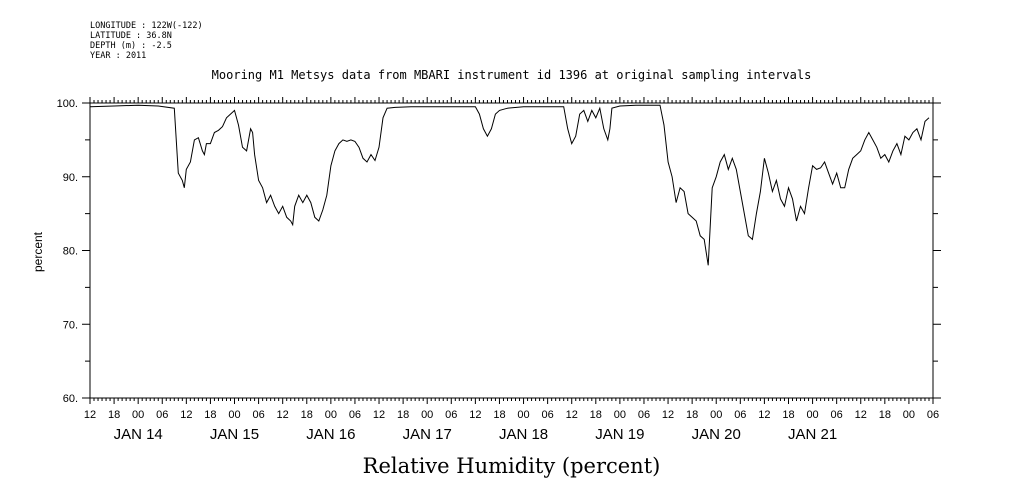 Image resolution: width=1009 pixels, height=504 pixels. I want to click on x-day-label: JAN 17, so click(427, 434).